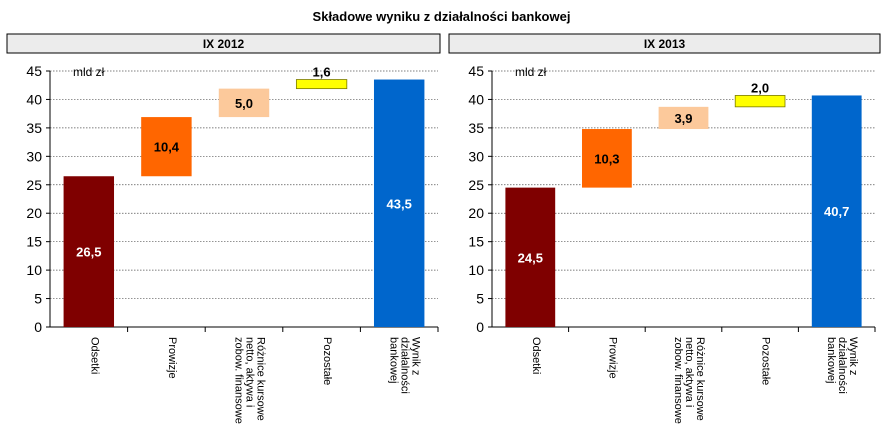 Image resolution: width=883 pixels, height=446 pixels. I want to click on data-label: 24,5, so click(530, 257).